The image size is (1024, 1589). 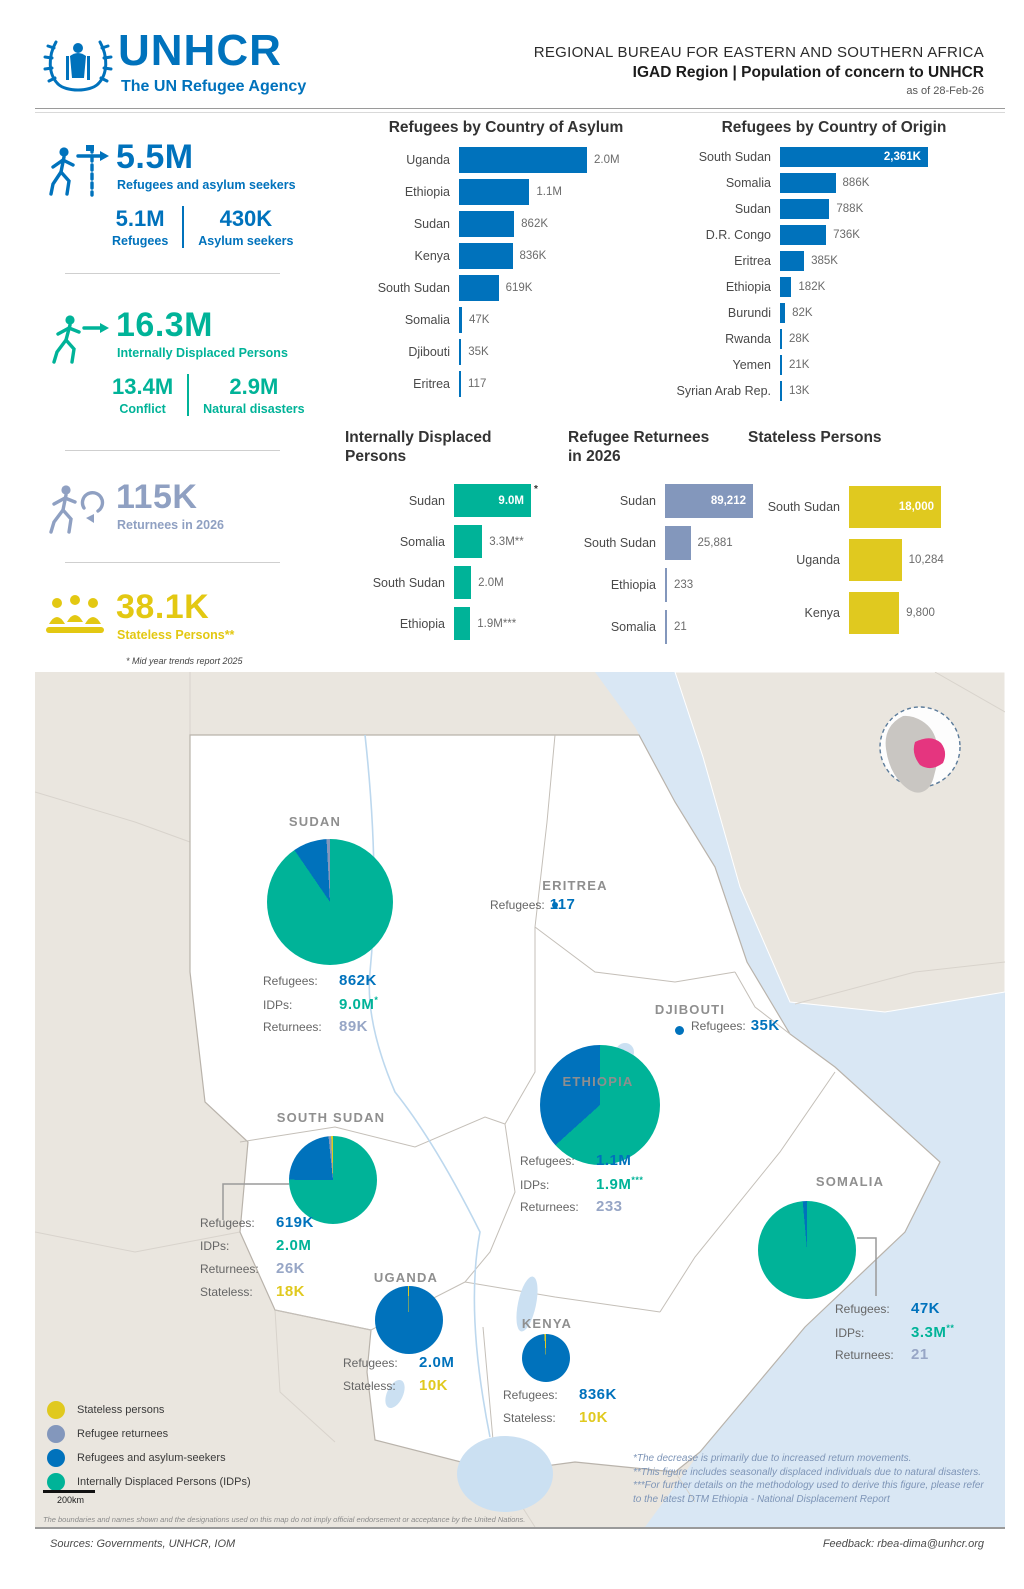 I want to click on callout-row: IDPs: 9.0M*, so click(x=320, y=1006).